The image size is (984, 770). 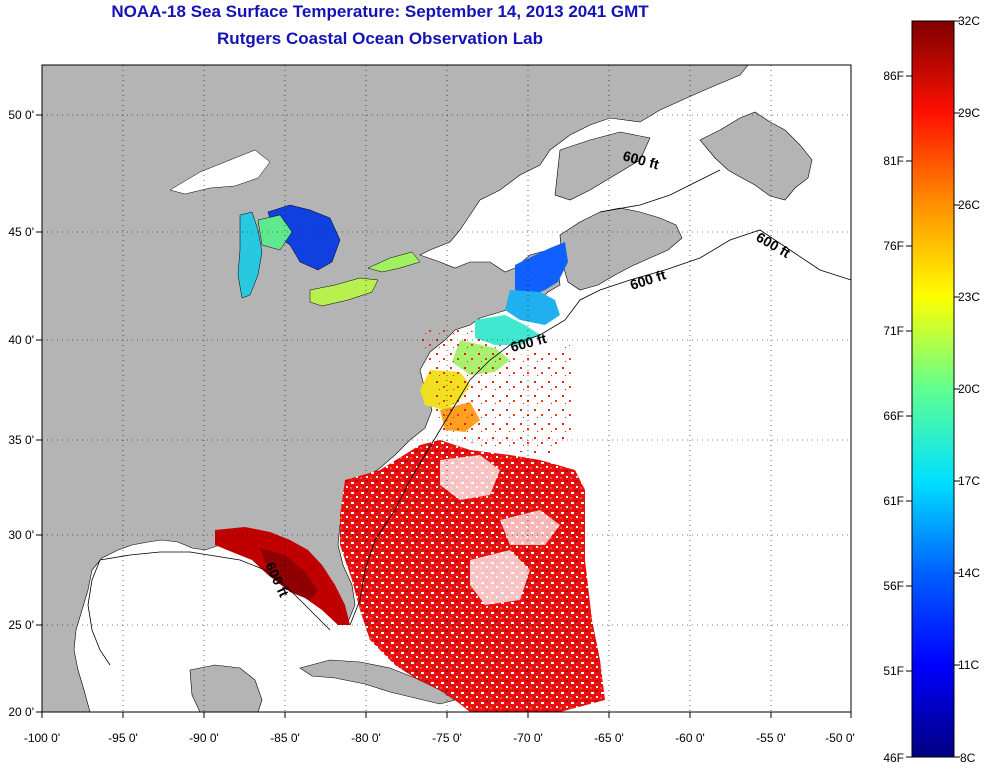 I want to click on x-tick-label: -60 0', so click(x=690, y=738).